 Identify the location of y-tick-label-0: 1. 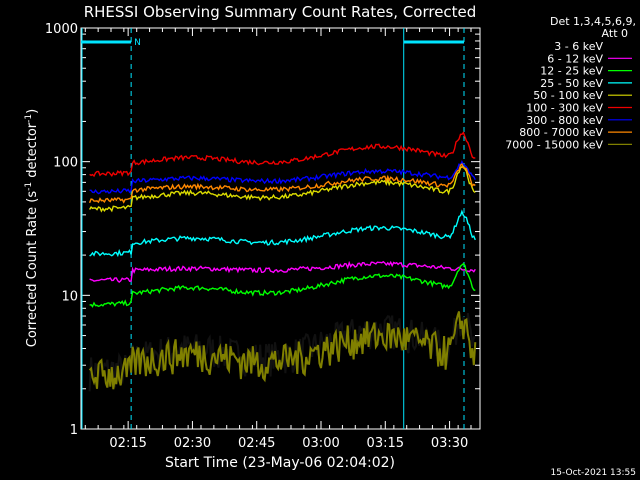
(74, 430).